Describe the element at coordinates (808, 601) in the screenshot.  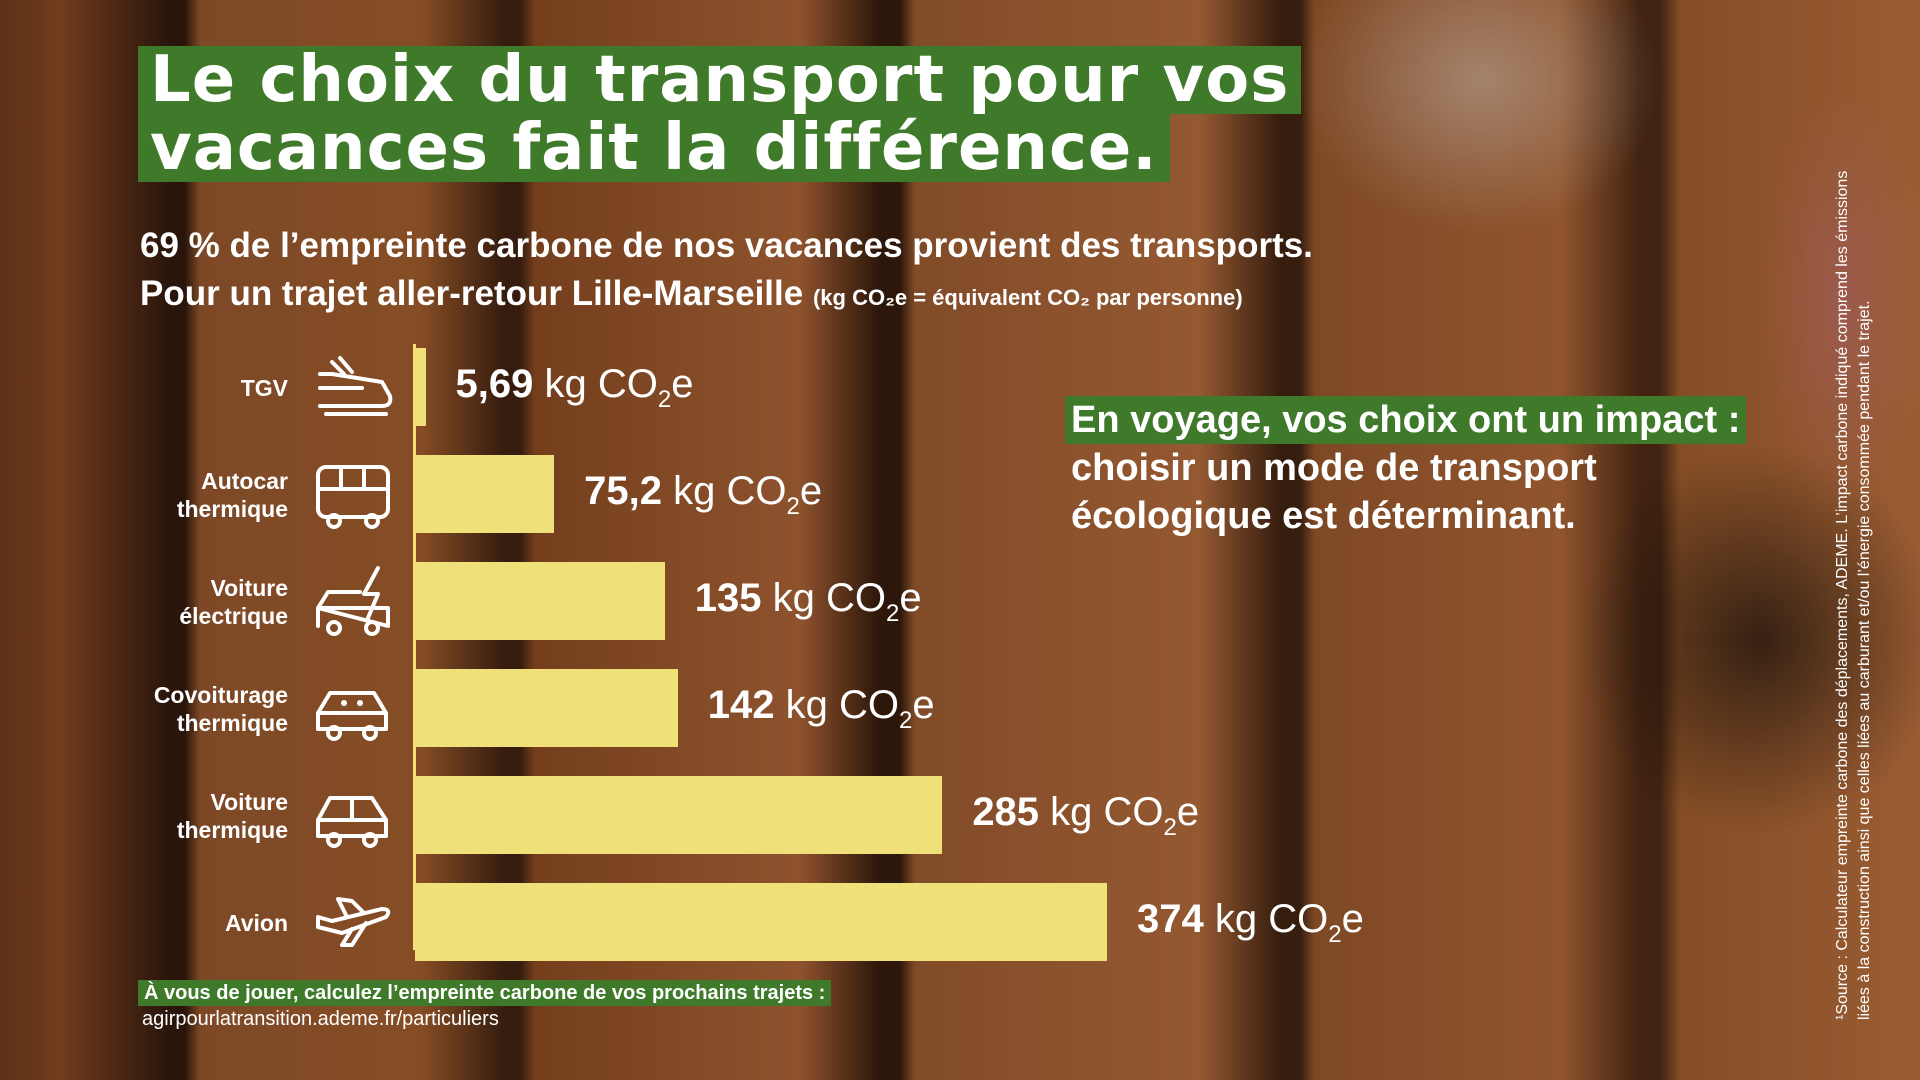
I see `bar-value-label: 135 kg CO2e` at that location.